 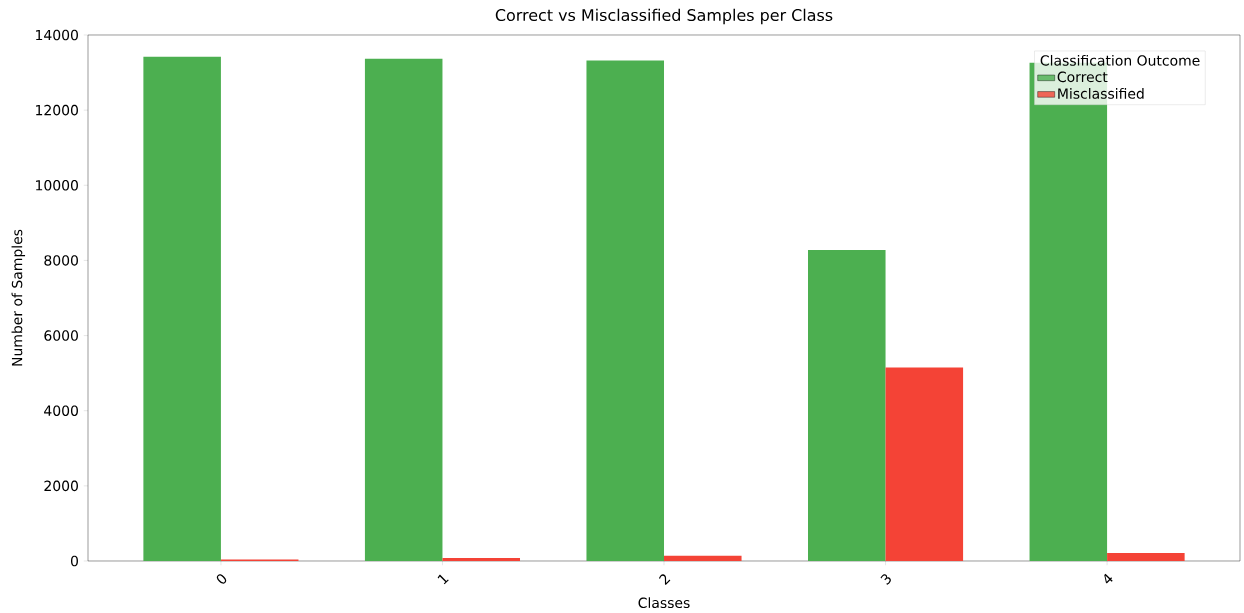 I want to click on chart-title: Correct vs Misclassified Samples per Class, so click(x=664, y=16).